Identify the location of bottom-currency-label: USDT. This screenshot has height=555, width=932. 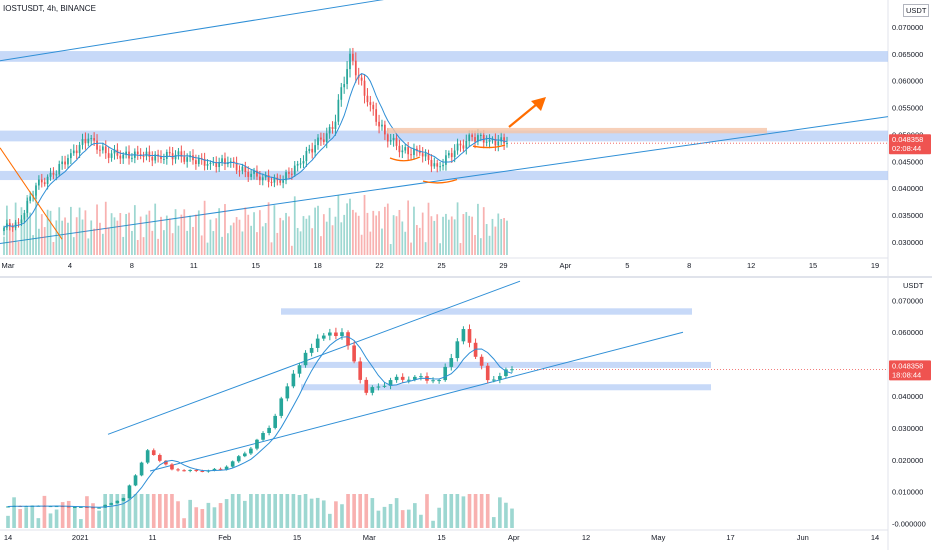
(913, 285).